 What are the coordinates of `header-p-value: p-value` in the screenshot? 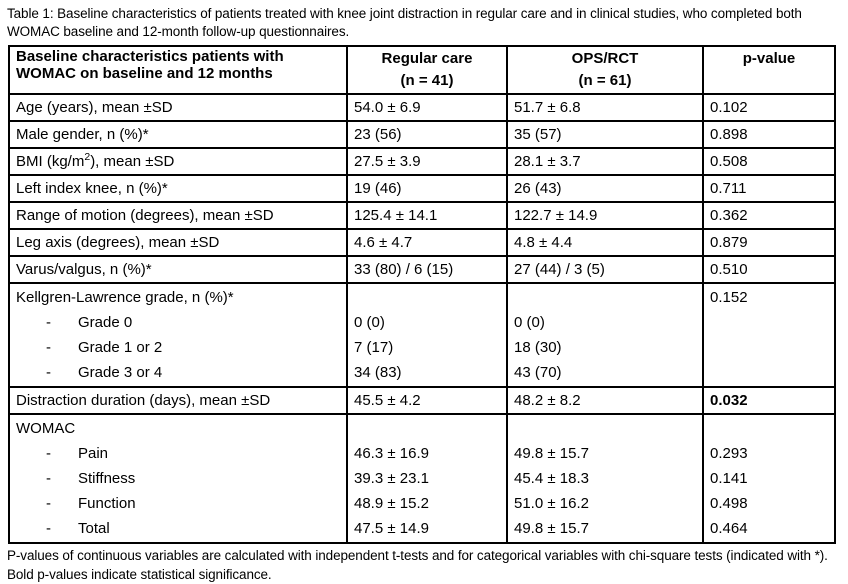 It's located at (769, 70).